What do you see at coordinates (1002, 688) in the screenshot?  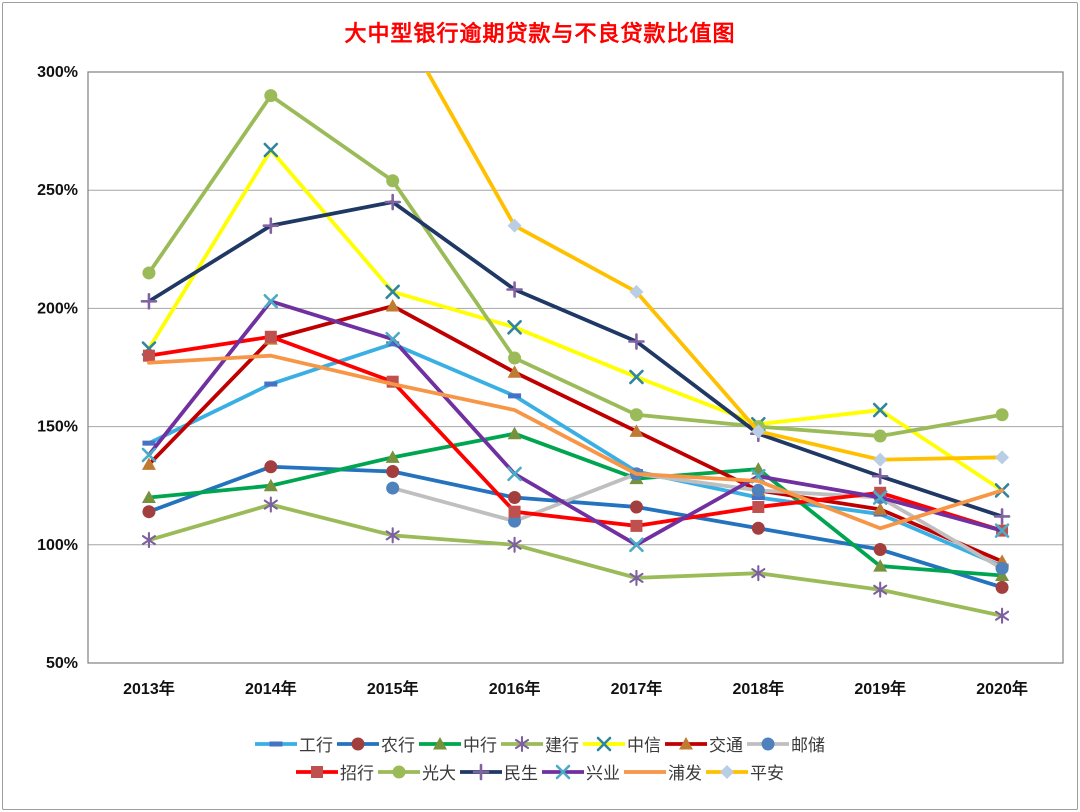 I see `x-axis-tick: 2020年` at bounding box center [1002, 688].